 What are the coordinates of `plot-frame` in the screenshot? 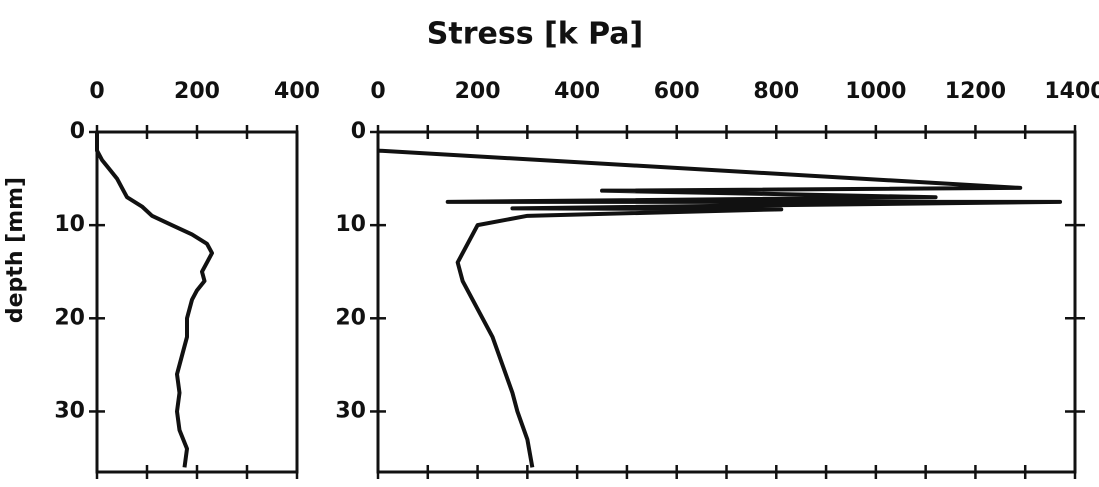 It's located at (197, 302).